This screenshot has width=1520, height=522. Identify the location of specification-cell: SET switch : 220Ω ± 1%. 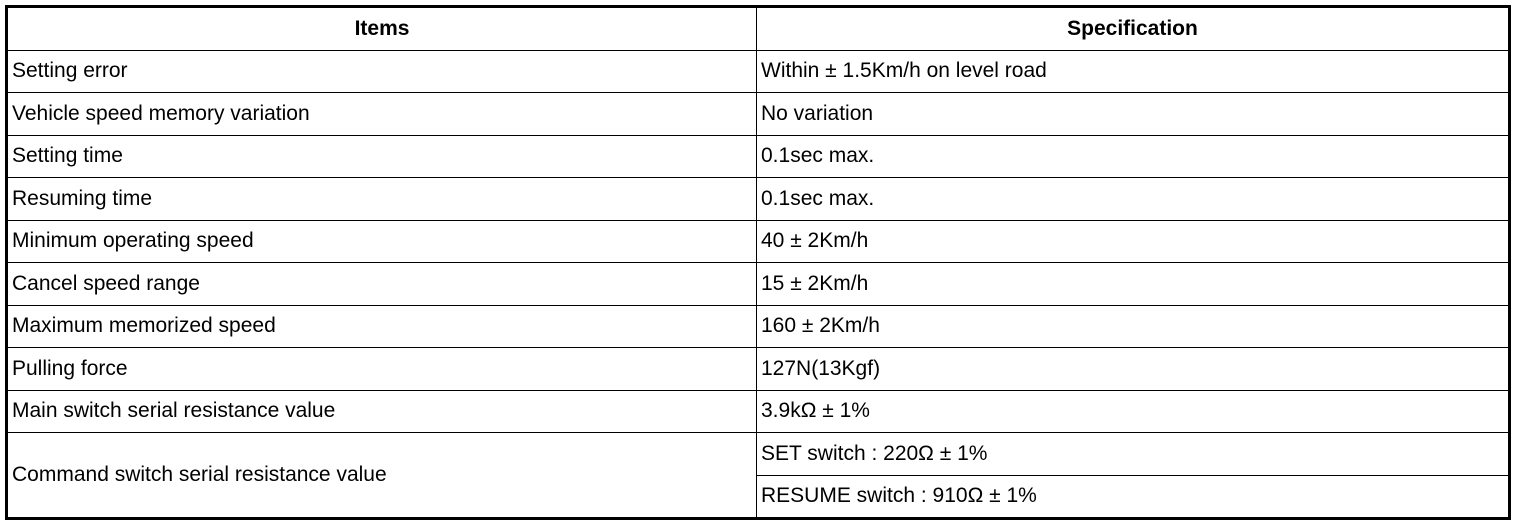
(1133, 454).